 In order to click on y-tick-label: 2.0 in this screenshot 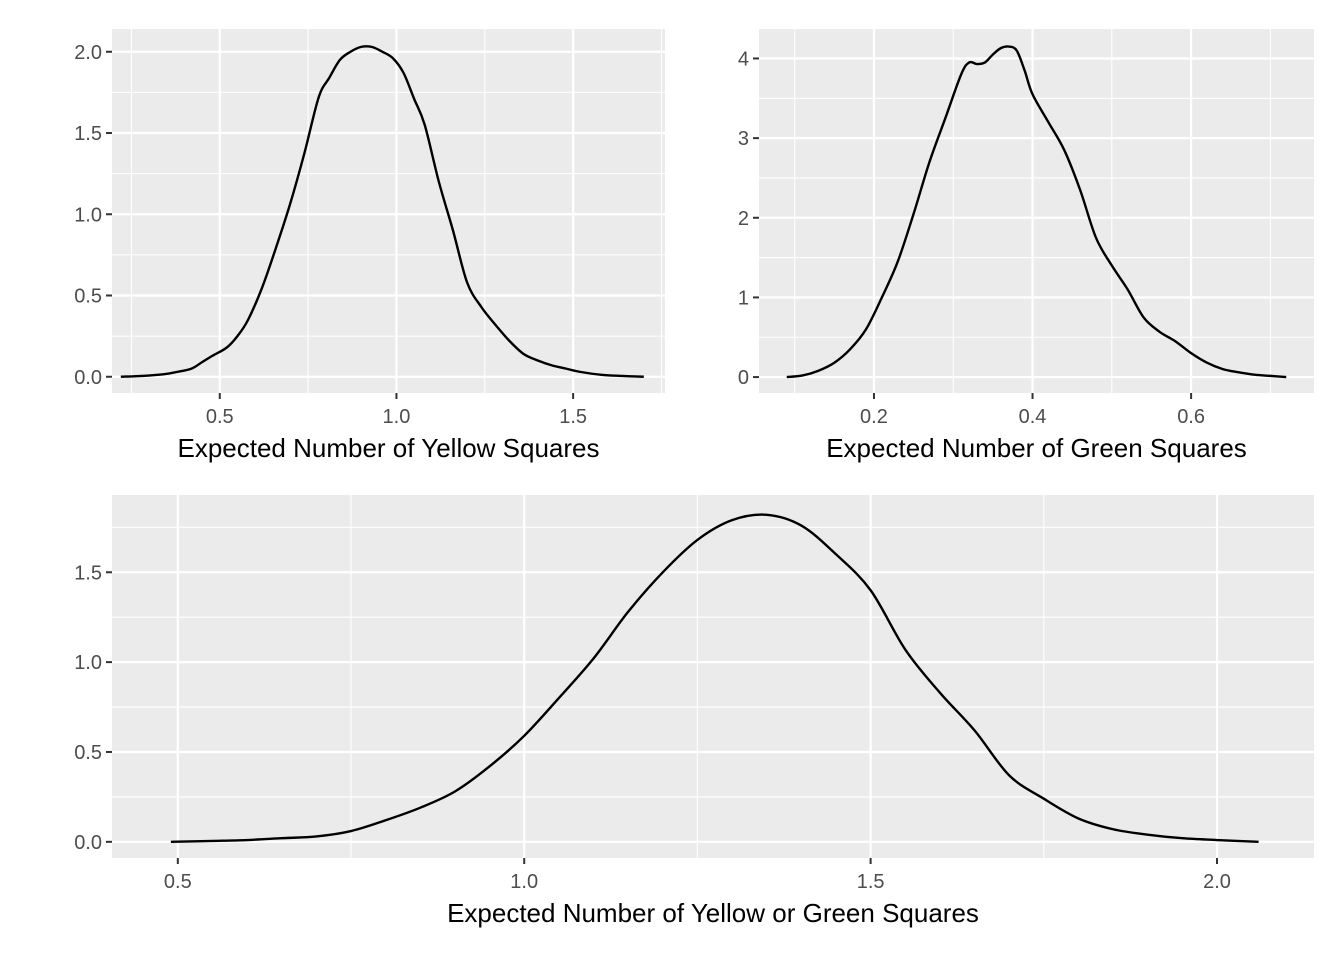, I will do `click(88, 53)`.